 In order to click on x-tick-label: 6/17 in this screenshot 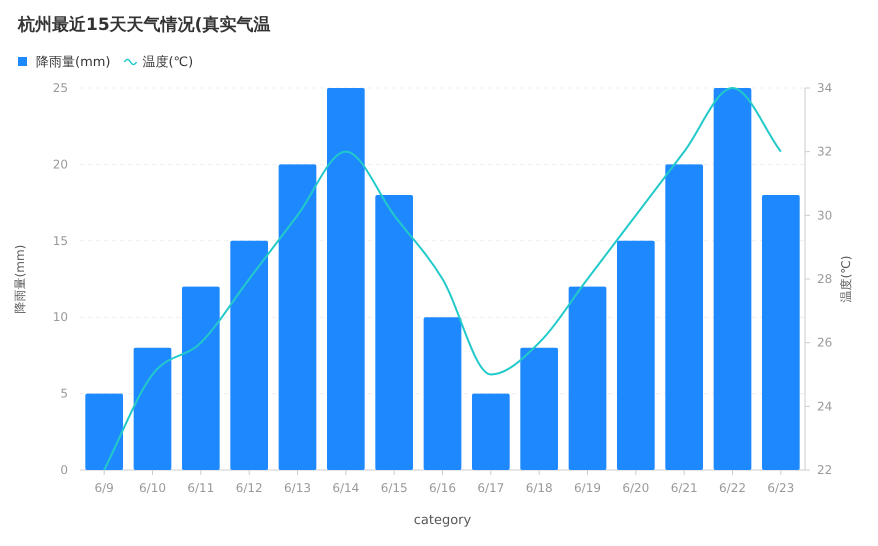, I will do `click(490, 488)`.